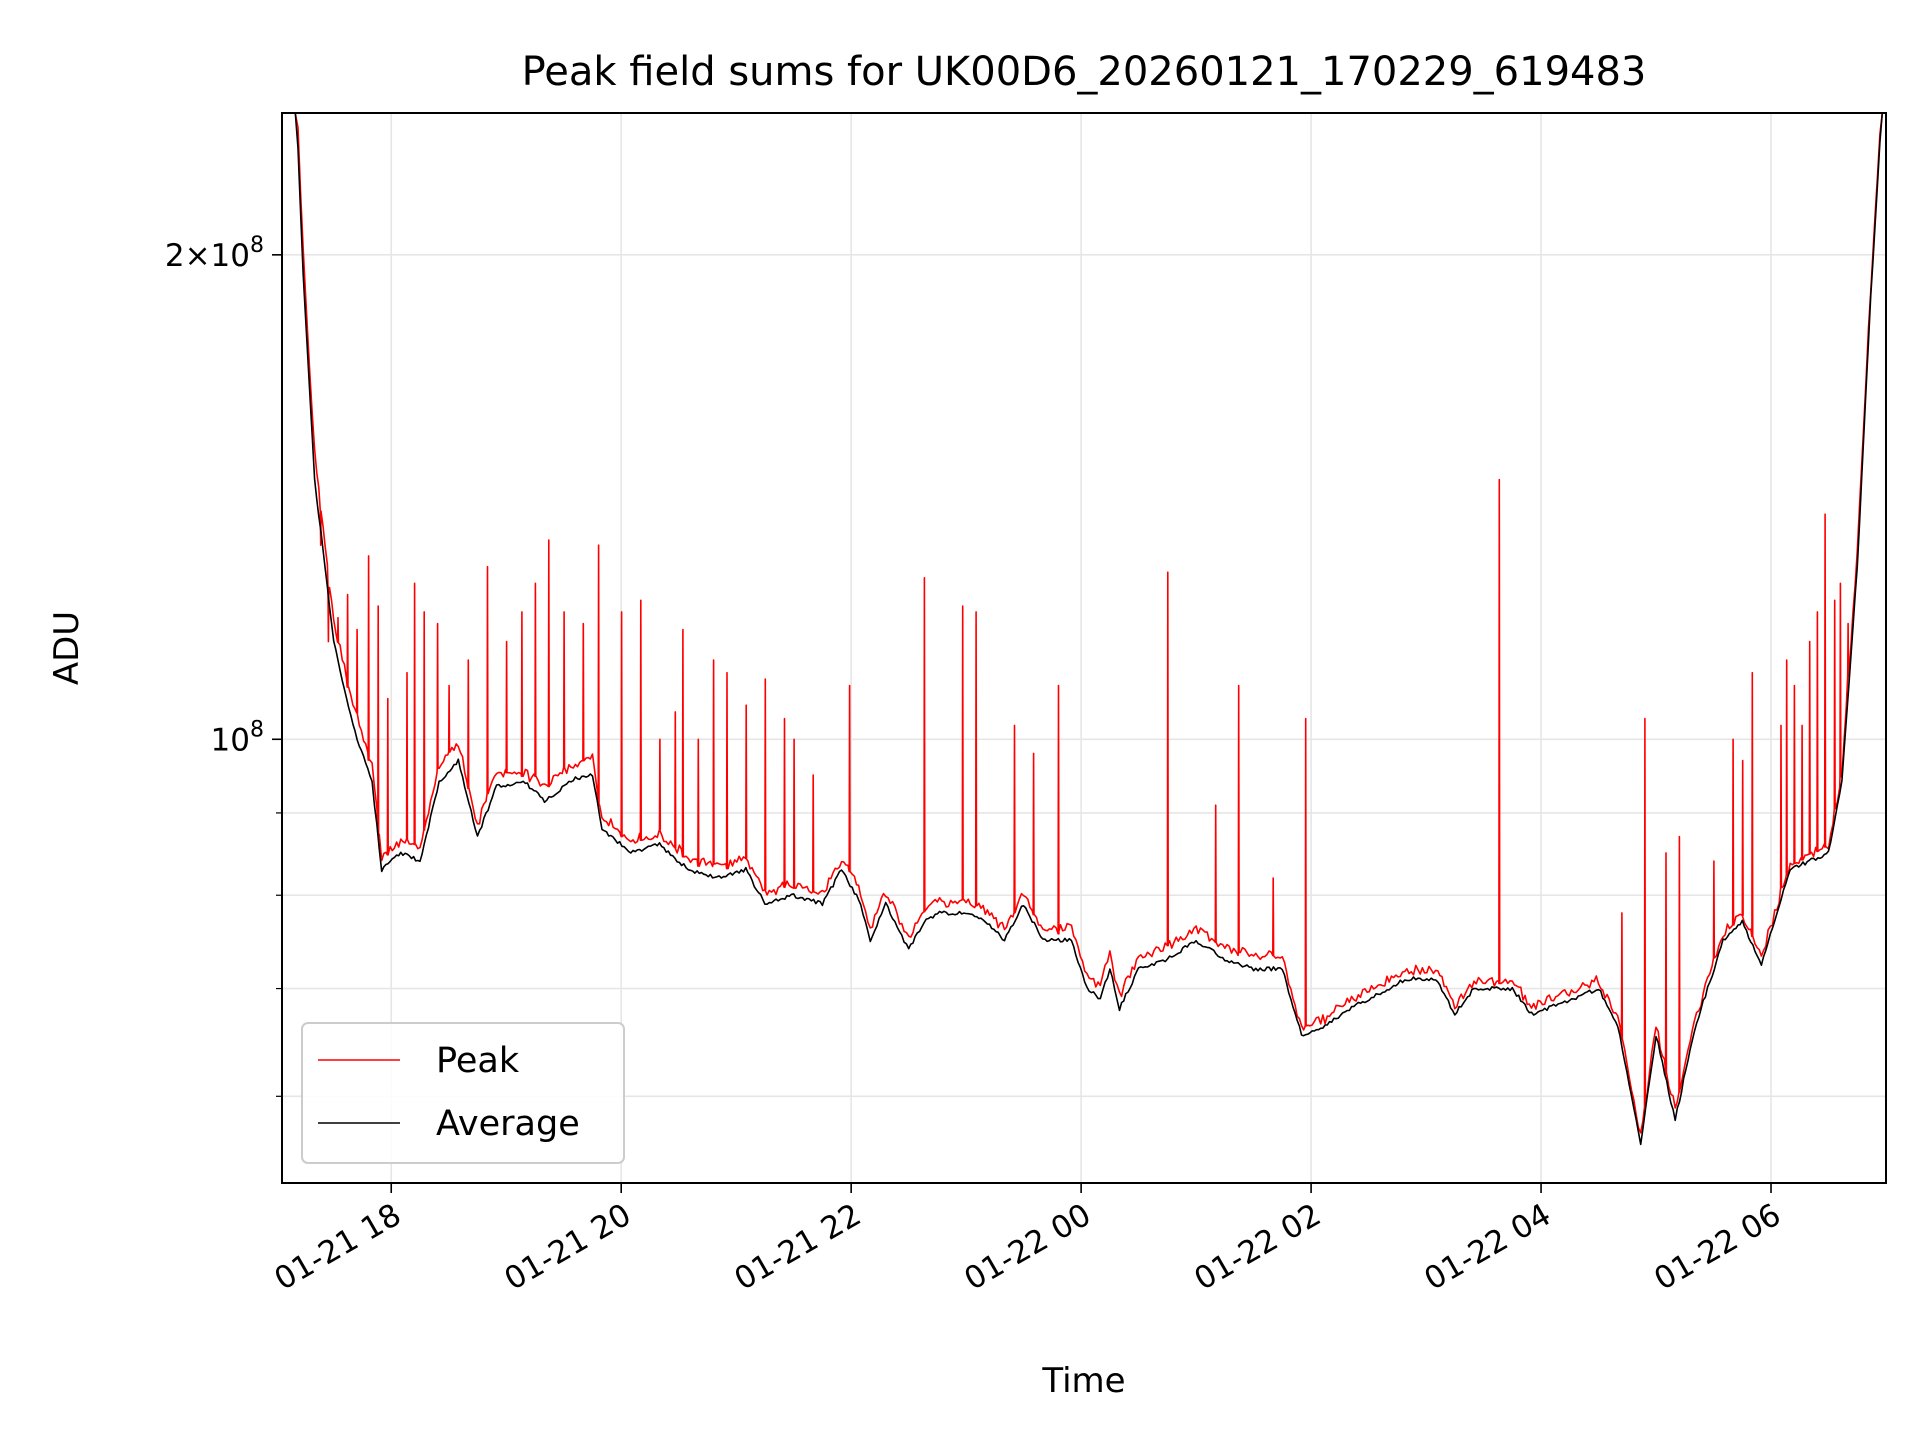  I want to click on legend-box, so click(463, 1093).